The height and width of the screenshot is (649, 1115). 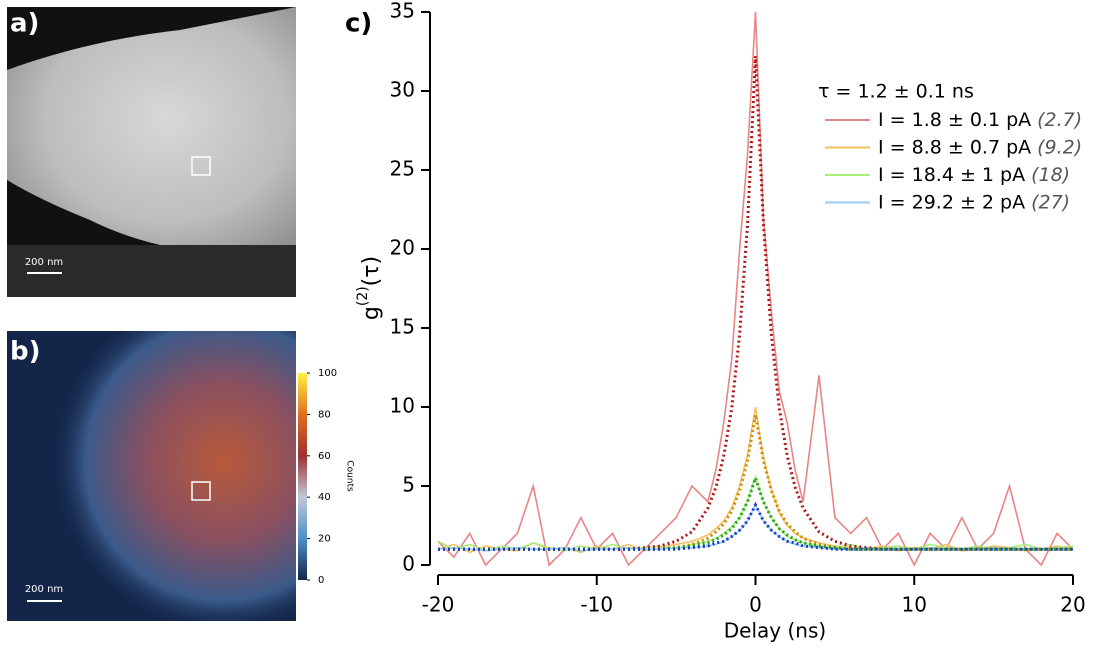 What do you see at coordinates (371, 271) in the screenshot?
I see `y-label-arg: (τ)` at bounding box center [371, 271].